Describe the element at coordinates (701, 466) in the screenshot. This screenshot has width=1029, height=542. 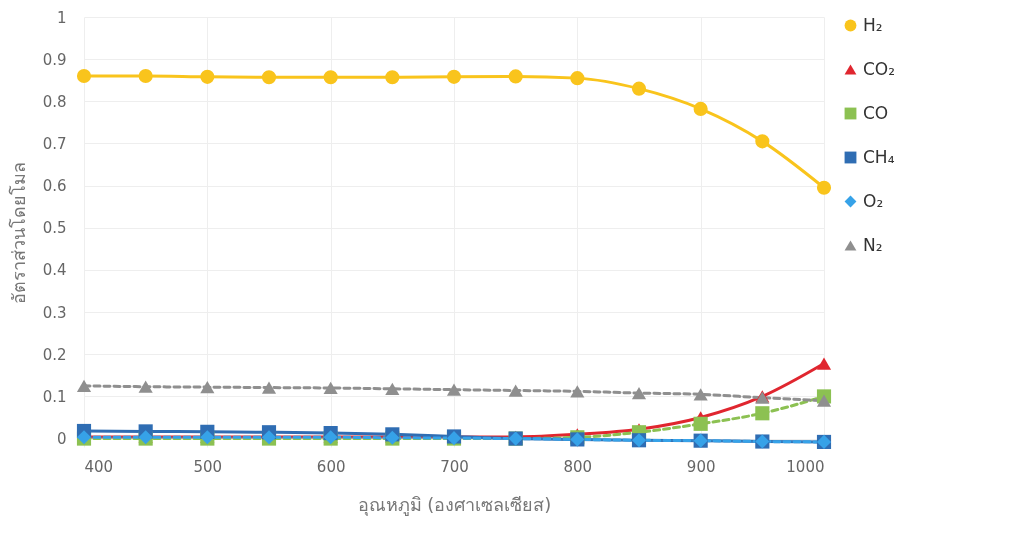
I see `x-tick-label: 900` at that location.